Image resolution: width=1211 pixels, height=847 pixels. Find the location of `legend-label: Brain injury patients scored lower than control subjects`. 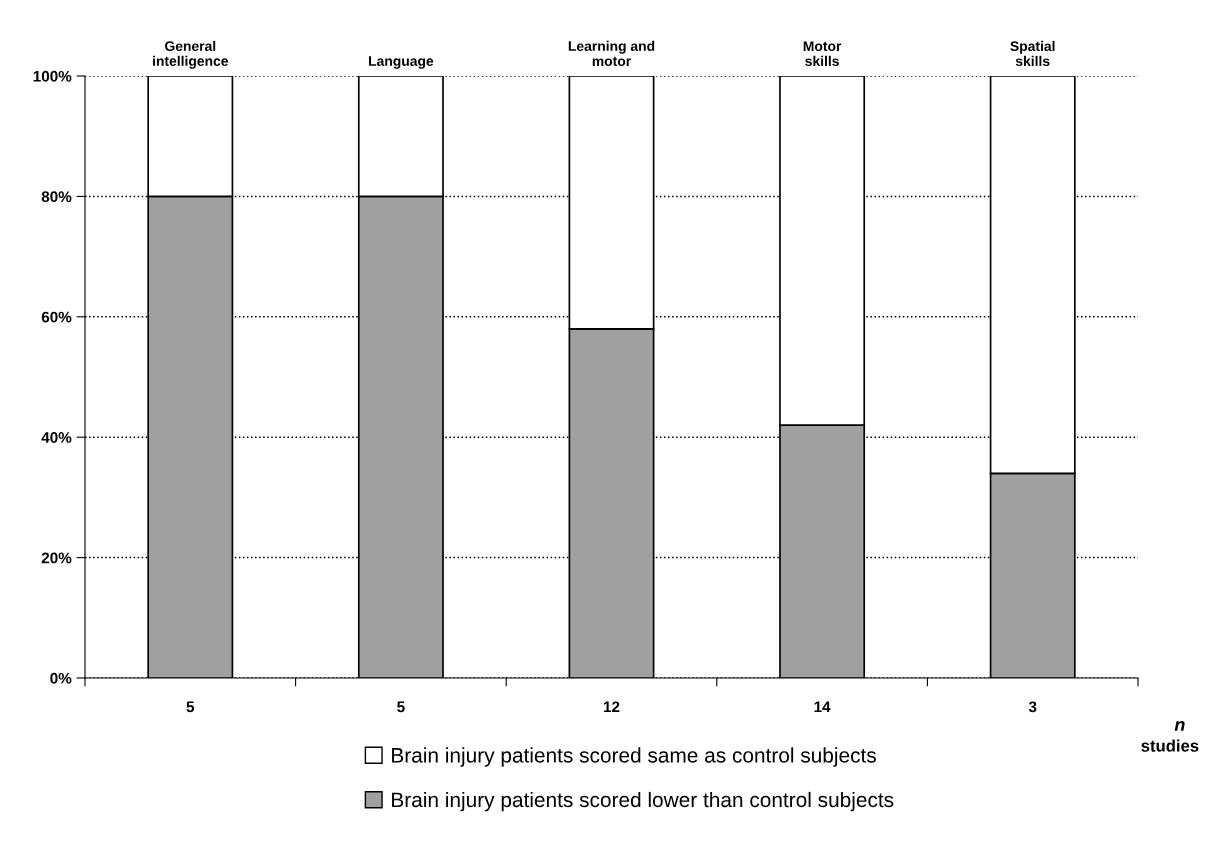

legend-label: Brain injury patients scored lower than control subjects is located at coordinates (643, 801).